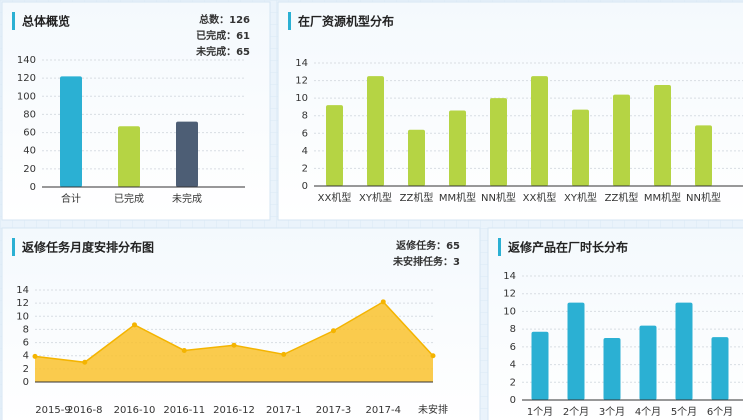 This screenshot has width=743, height=420. What do you see at coordinates (568, 247) in the screenshot?
I see `panel-title: 返修产品在厂时长分布` at bounding box center [568, 247].